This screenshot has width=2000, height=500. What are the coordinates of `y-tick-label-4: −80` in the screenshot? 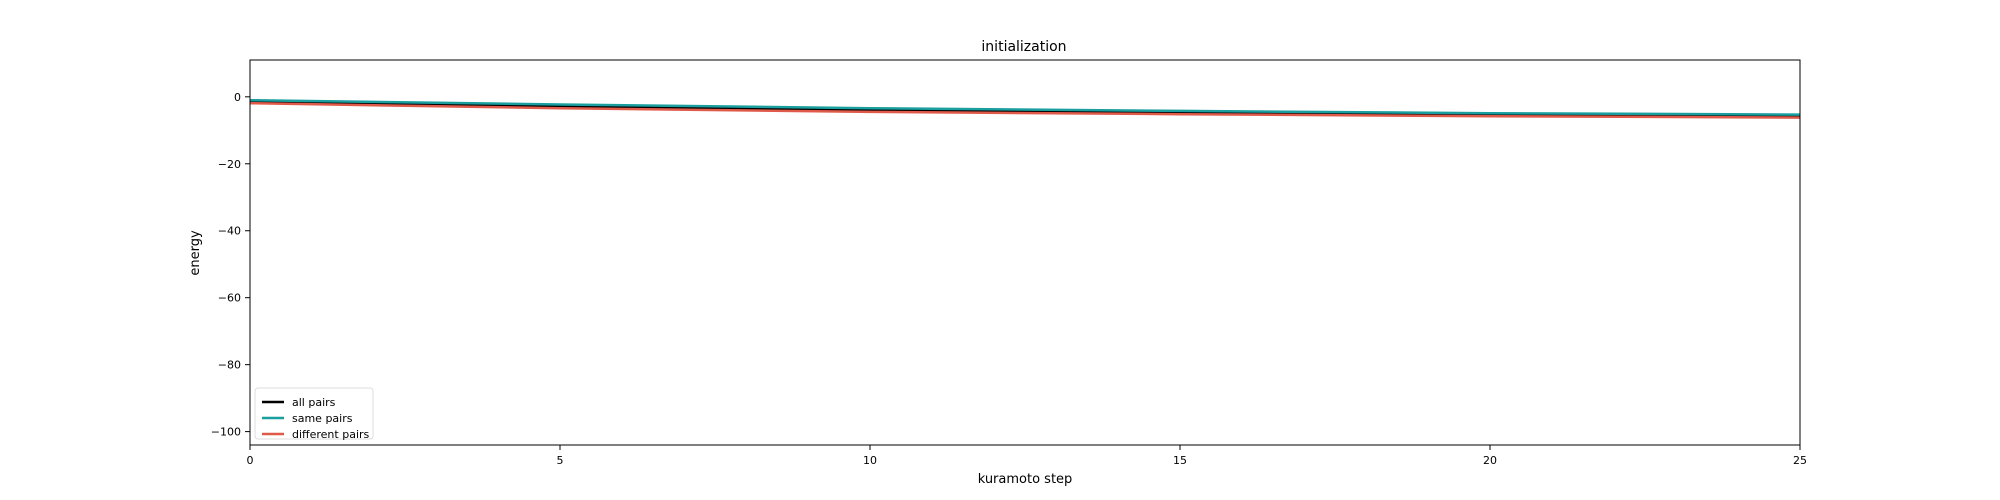 It's located at (229, 365).